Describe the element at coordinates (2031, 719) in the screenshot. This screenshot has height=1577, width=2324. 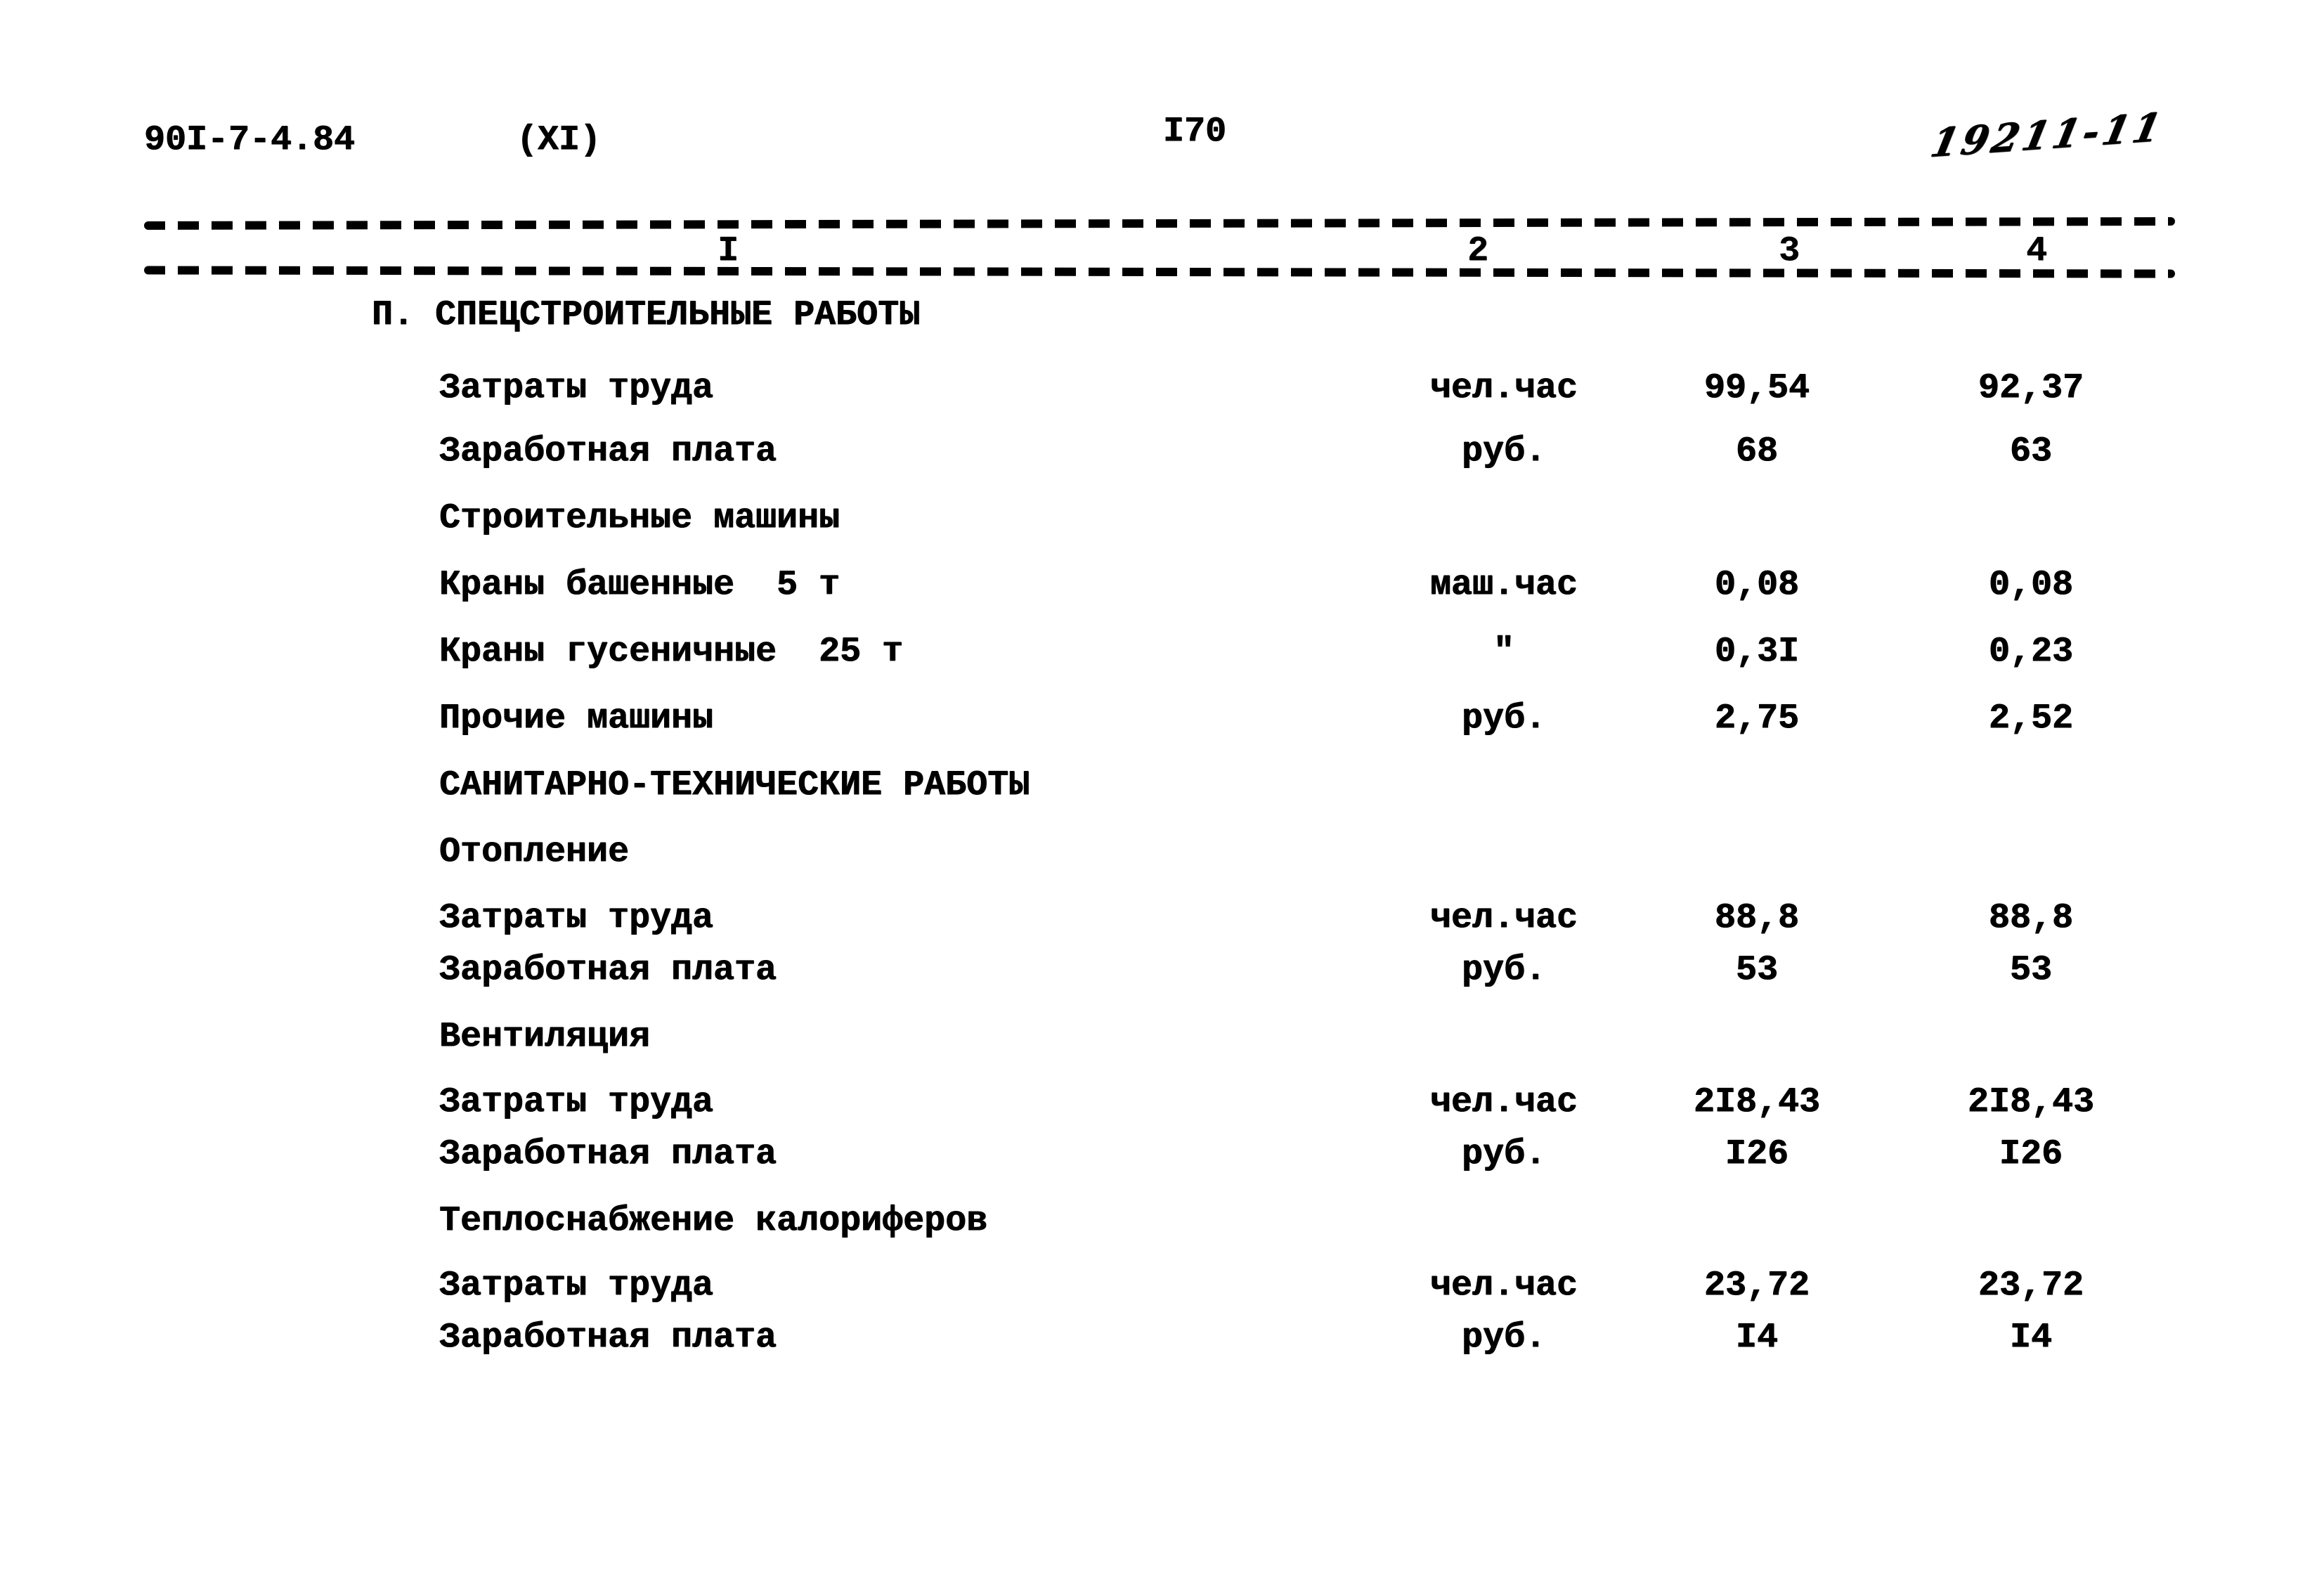
I see `value-cell-2: 2,52` at that location.